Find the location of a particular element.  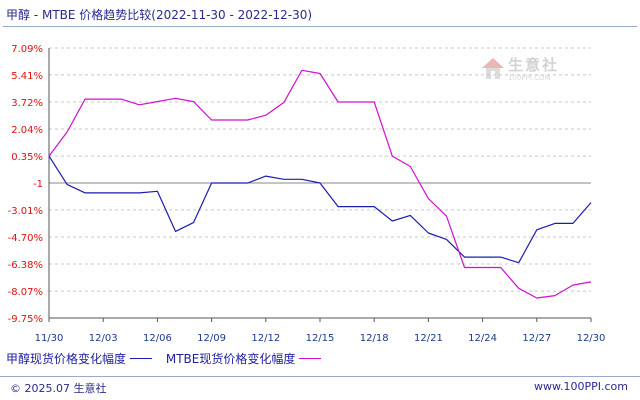

title-separator is located at coordinates (320, 26).